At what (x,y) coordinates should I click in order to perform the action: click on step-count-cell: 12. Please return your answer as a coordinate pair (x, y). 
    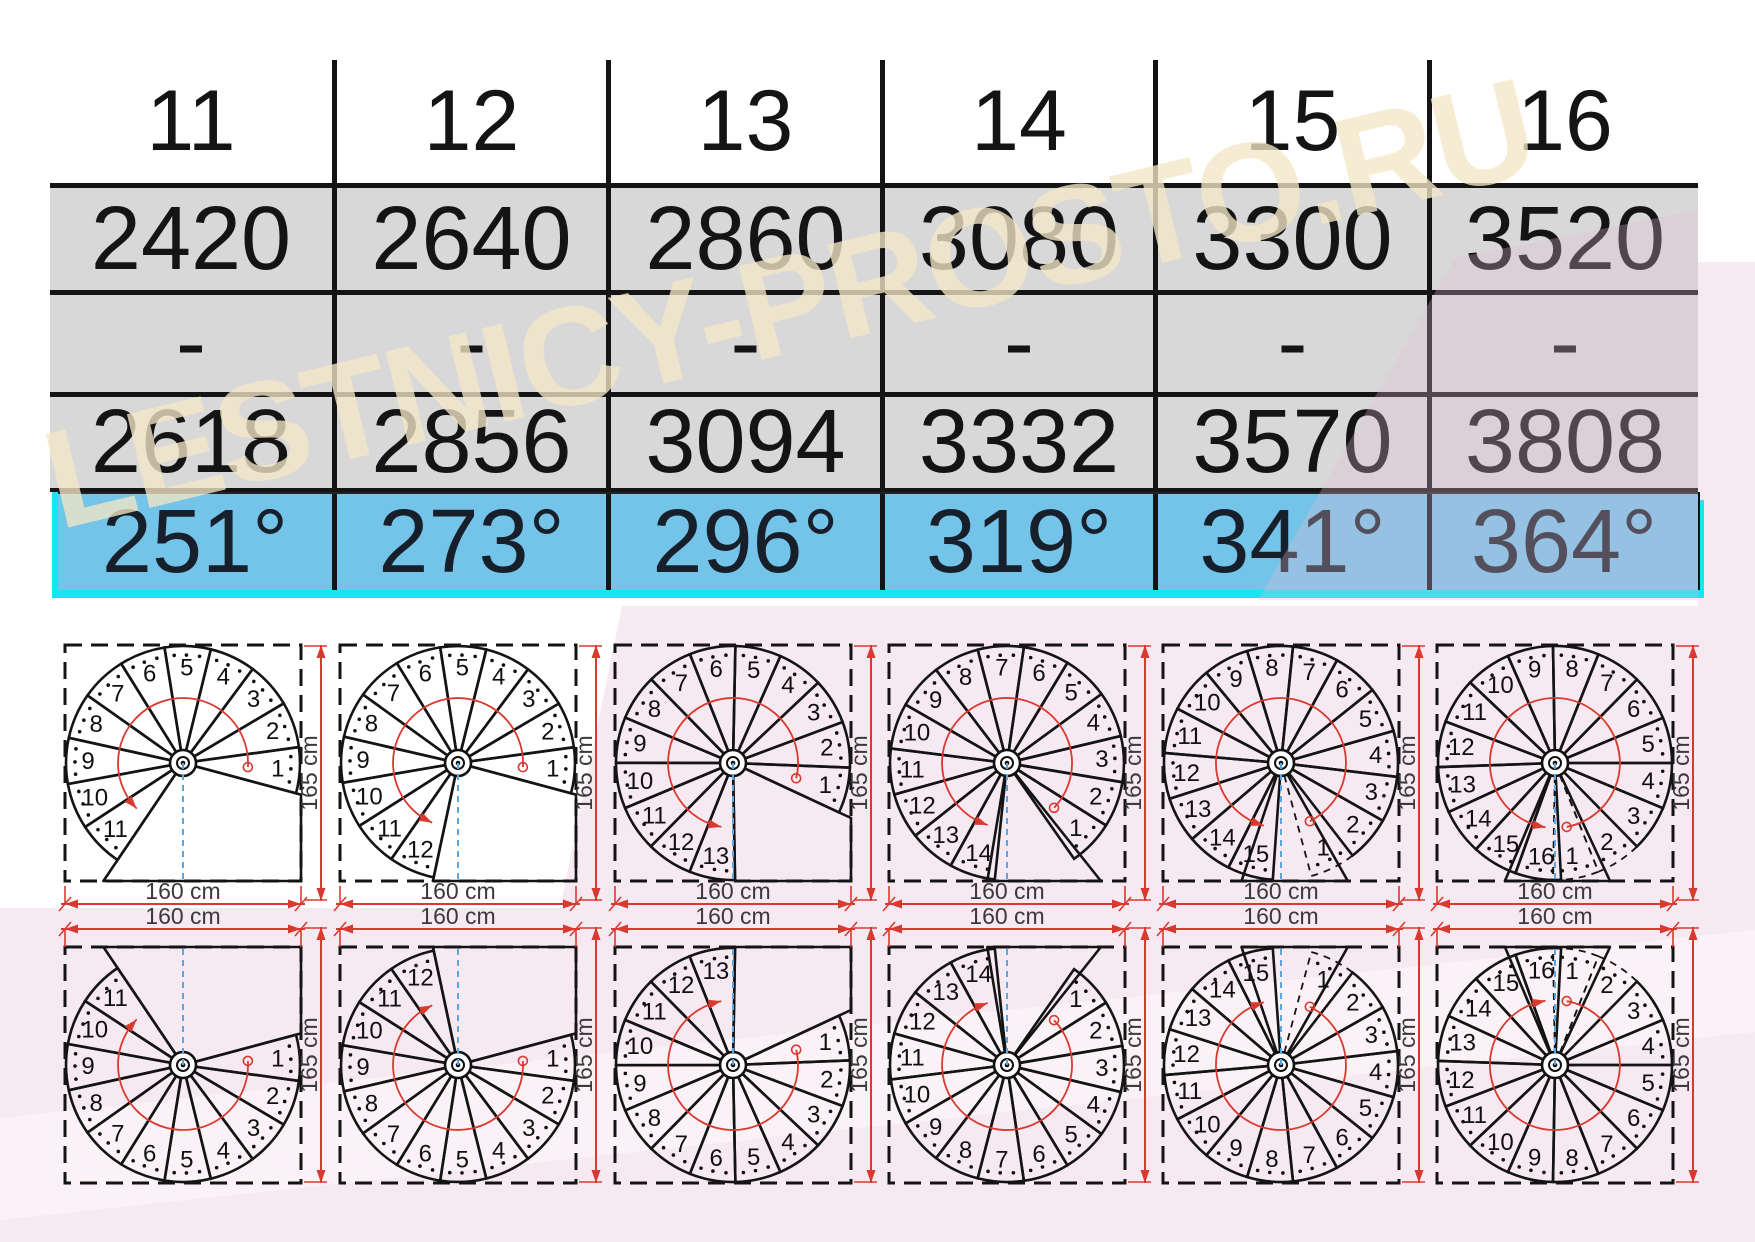
    Looking at the image, I should click on (469, 121).